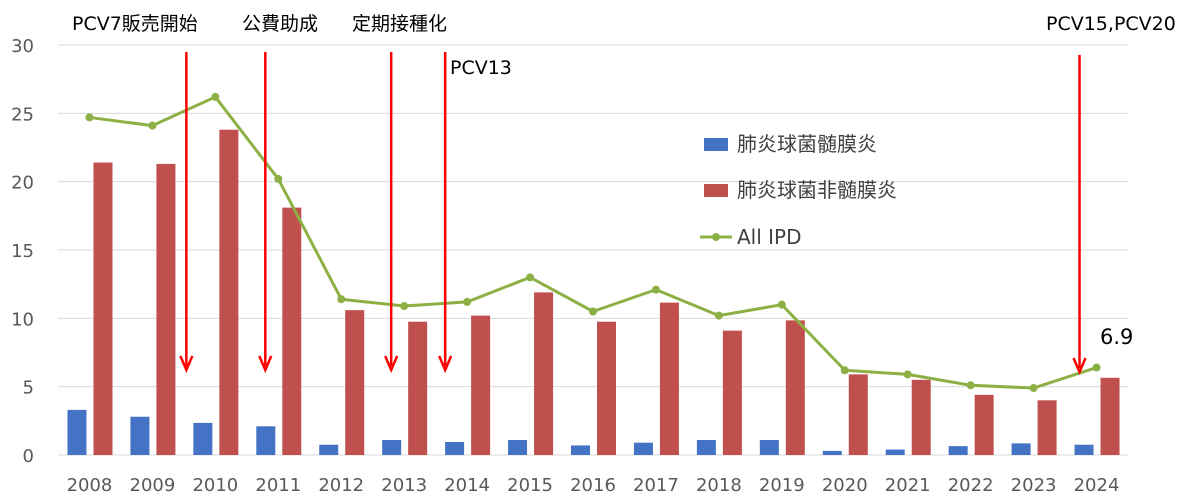 The width and height of the screenshot is (1200, 503). Describe the element at coordinates (229, 292) in the screenshot. I see `bar-non-meningitis-2010` at that location.